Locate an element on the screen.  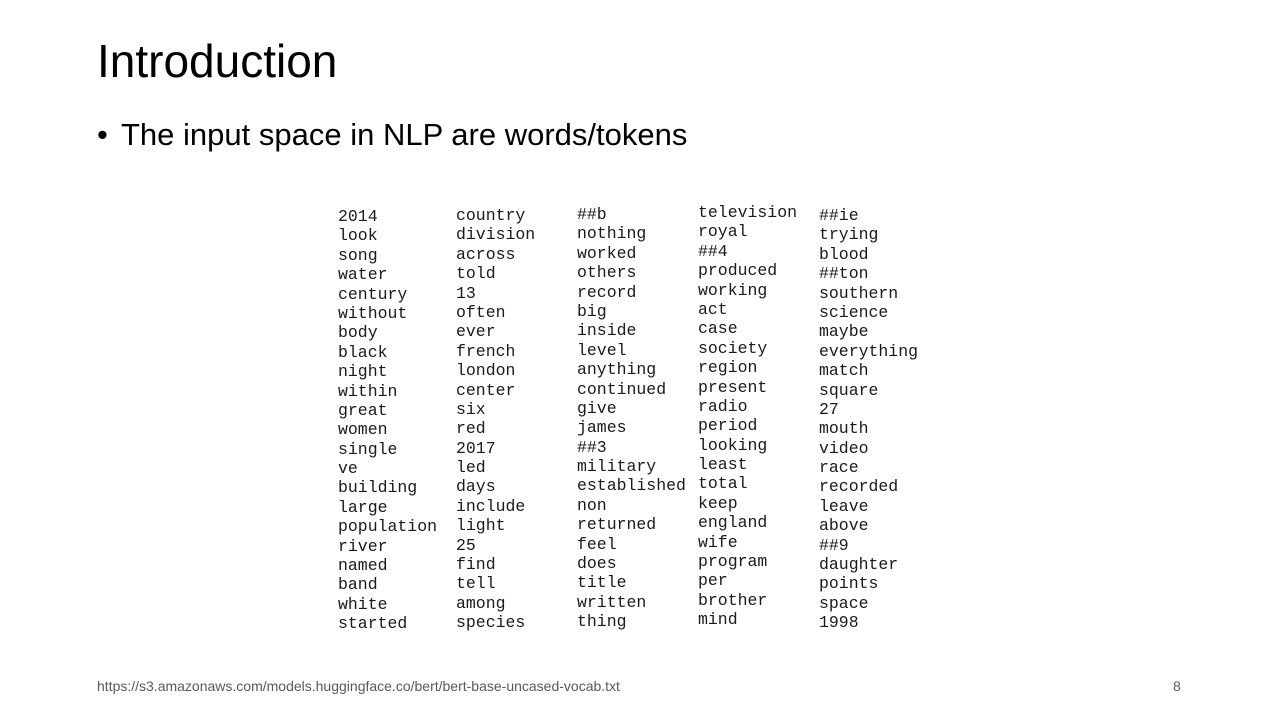
vocab-token: 13 is located at coordinates (466, 293).